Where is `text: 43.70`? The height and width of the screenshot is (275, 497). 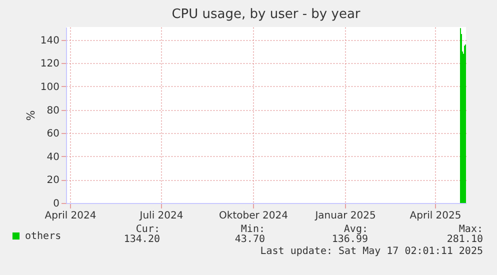 text: 43.70 is located at coordinates (249, 239).